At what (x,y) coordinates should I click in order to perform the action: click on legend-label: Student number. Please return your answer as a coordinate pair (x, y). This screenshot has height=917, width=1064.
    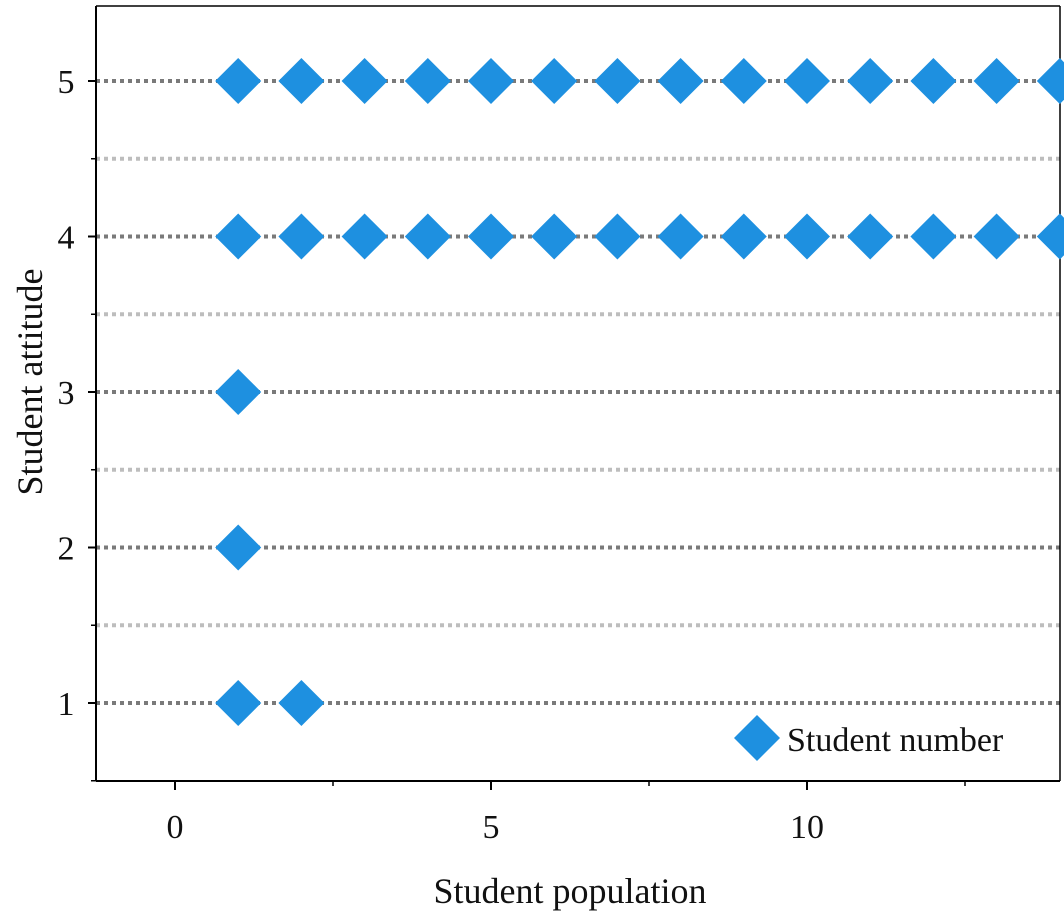
    Looking at the image, I should click on (895, 740).